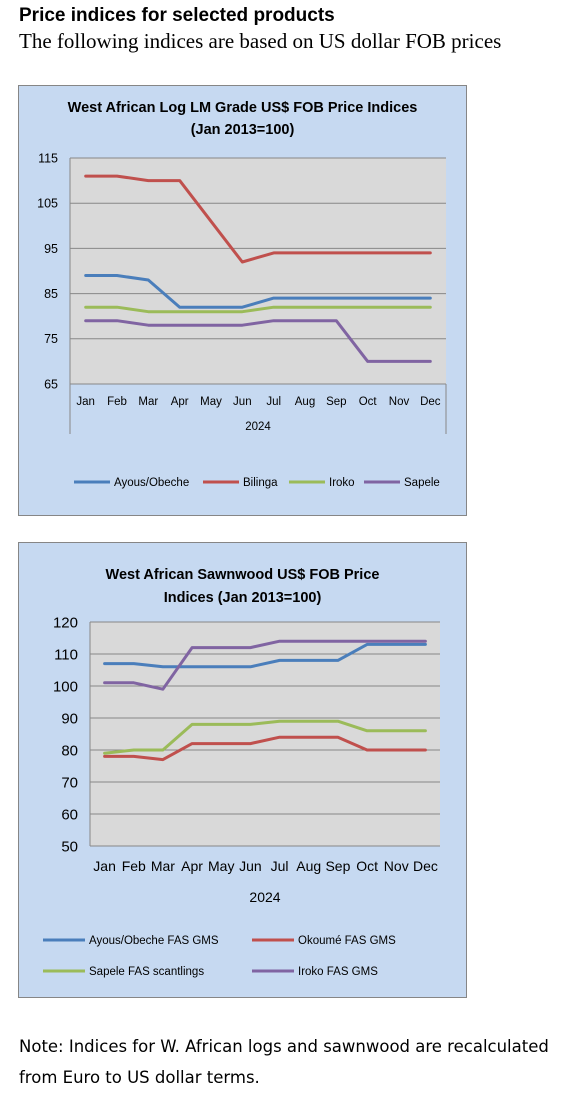  I want to click on sawnwood-y-tick-label: 60, so click(69, 814).